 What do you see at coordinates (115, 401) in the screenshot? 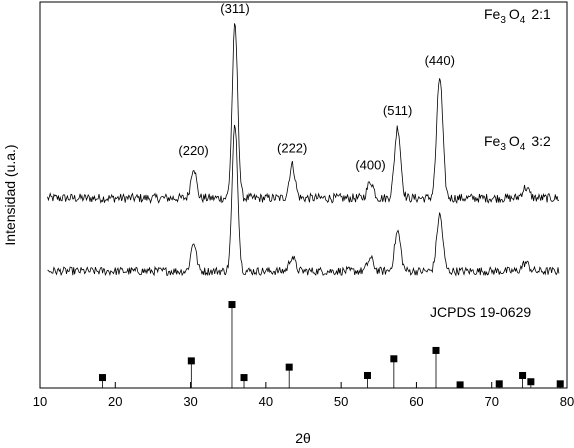
I see `x-tick-label: 20` at bounding box center [115, 401].